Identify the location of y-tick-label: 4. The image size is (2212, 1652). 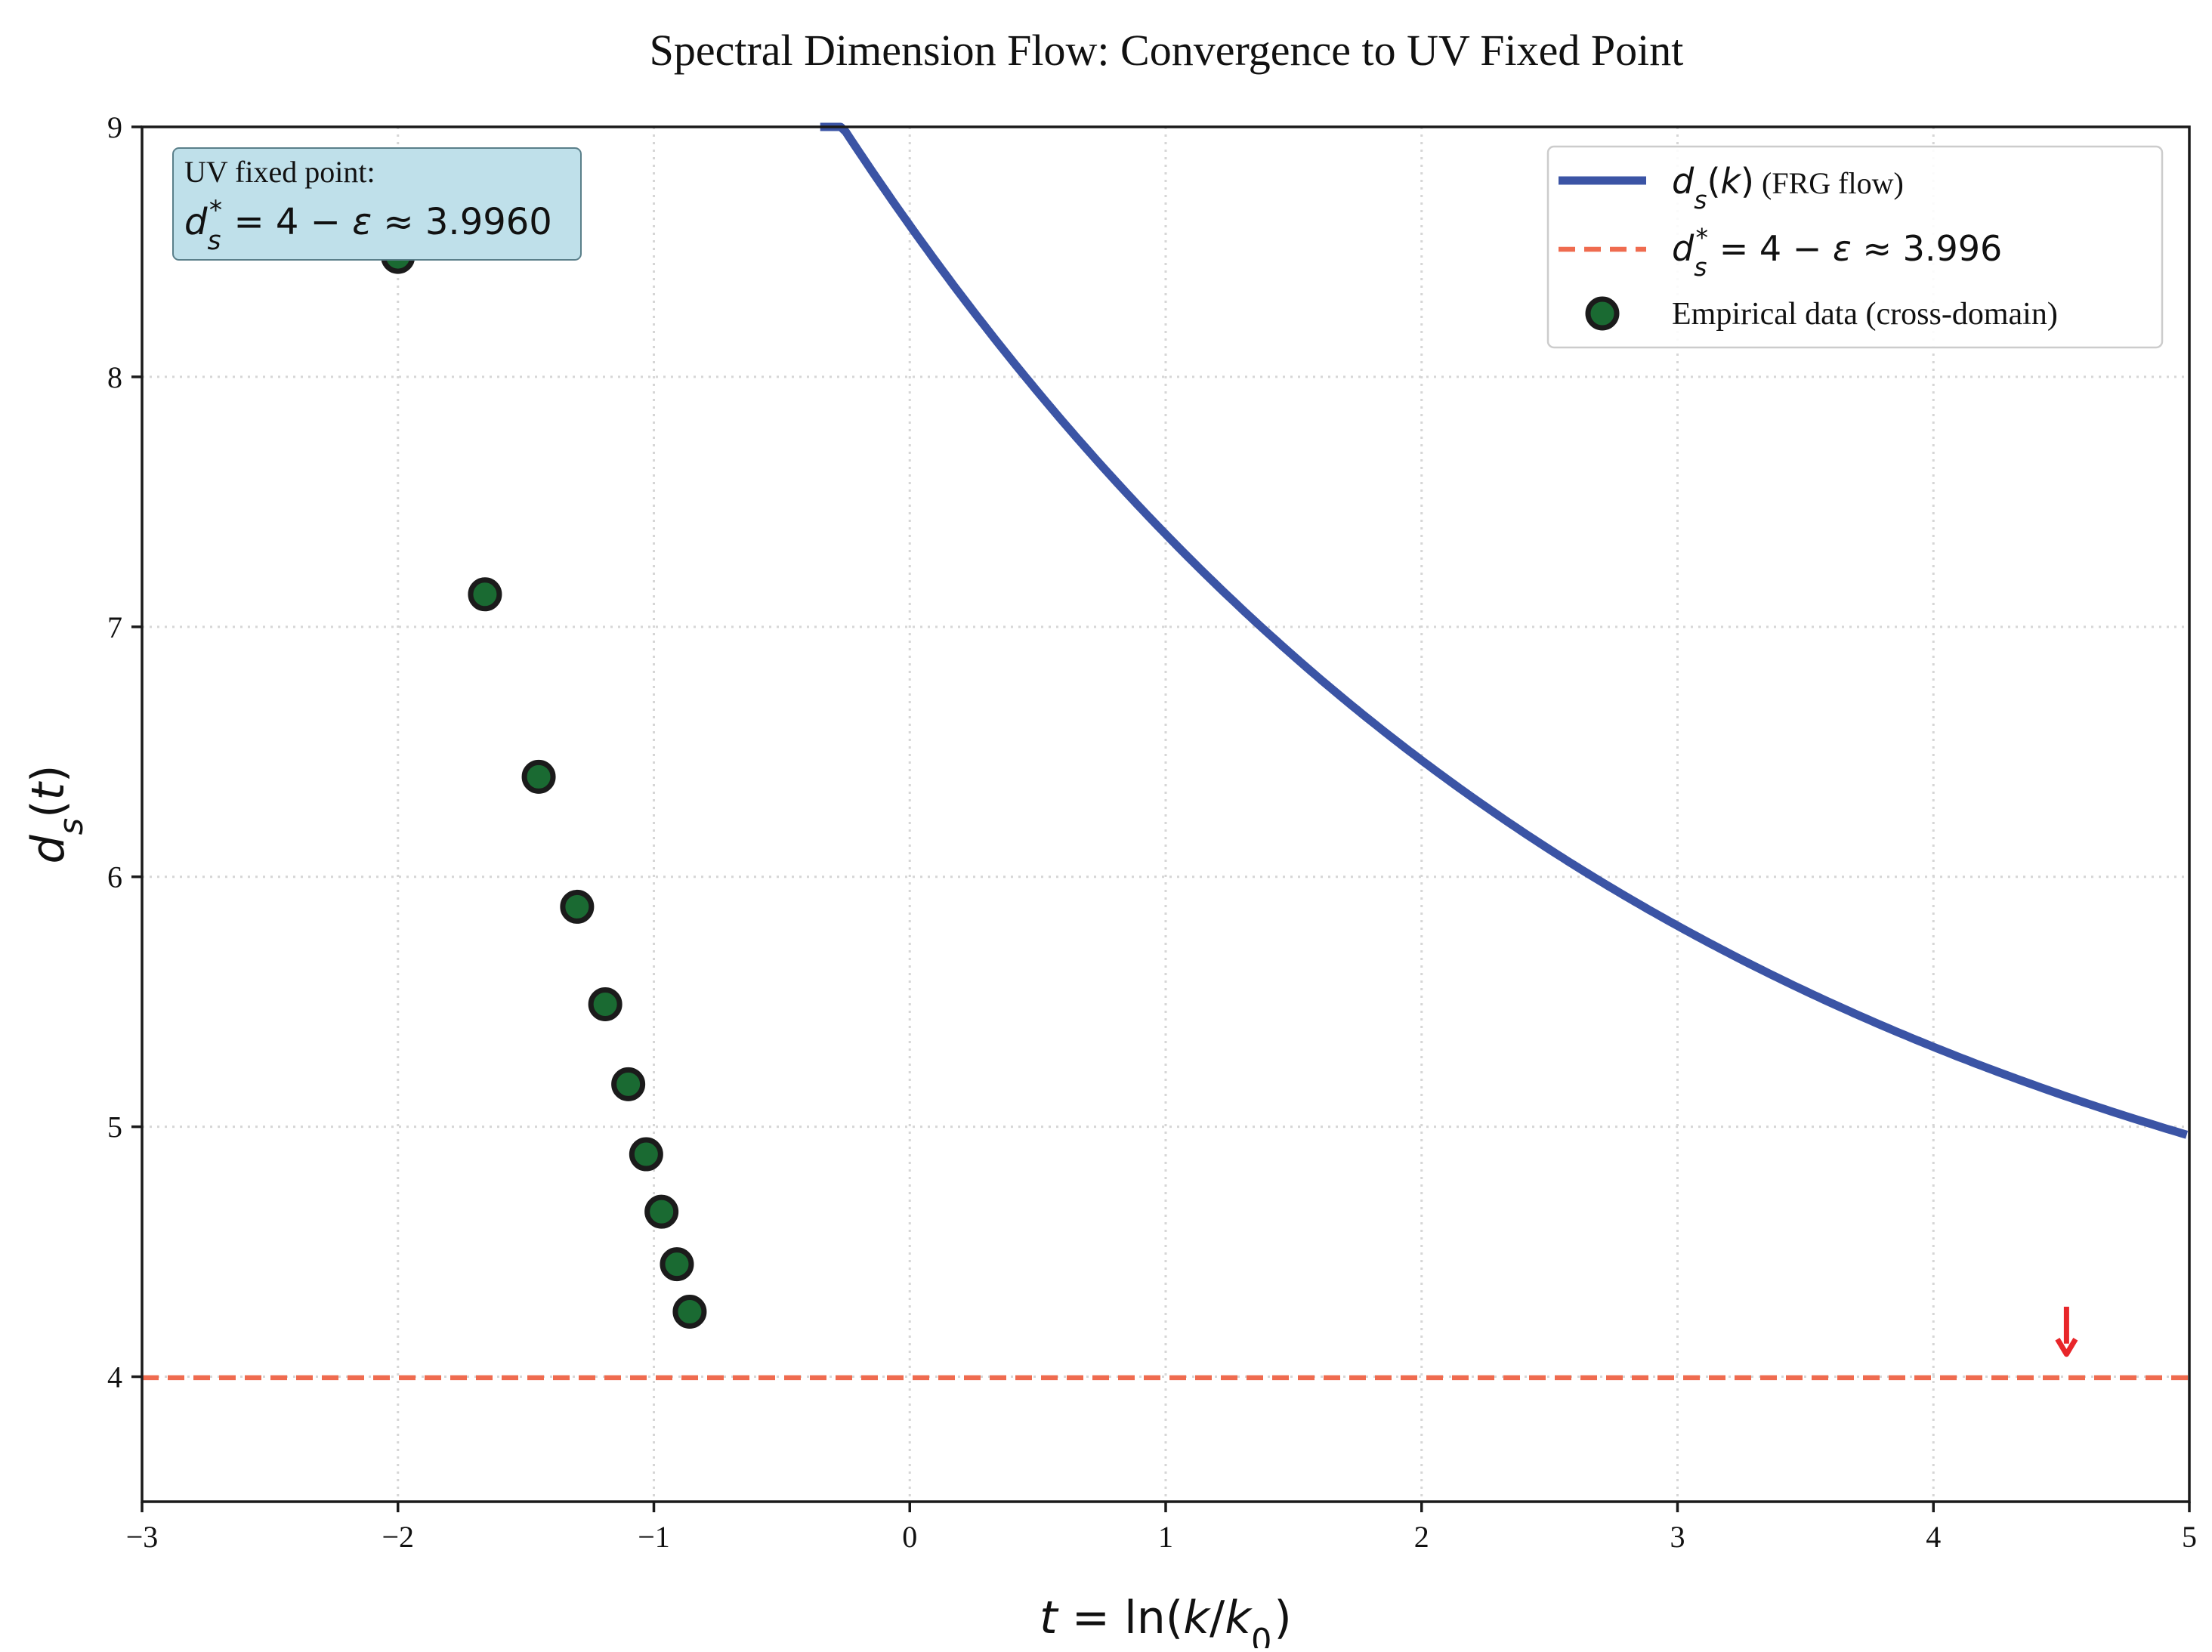
(114, 1377).